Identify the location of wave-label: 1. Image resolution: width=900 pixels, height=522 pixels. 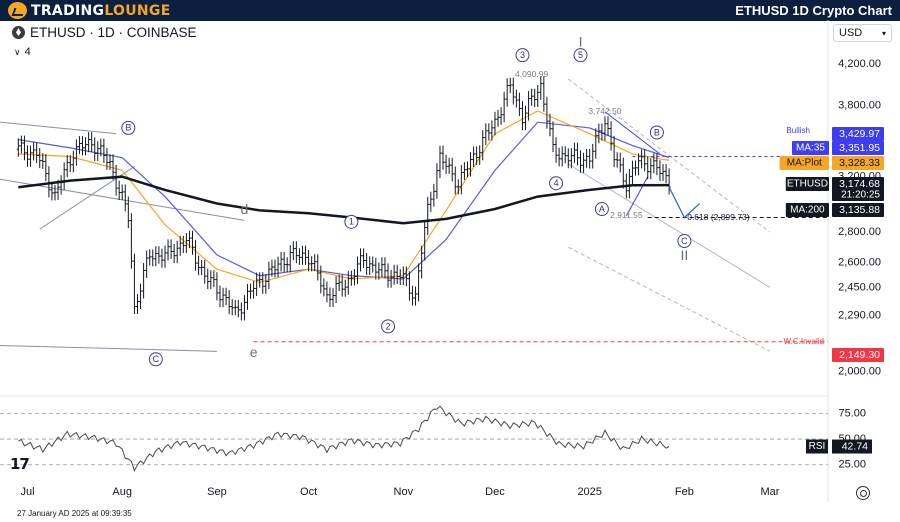
(351, 222).